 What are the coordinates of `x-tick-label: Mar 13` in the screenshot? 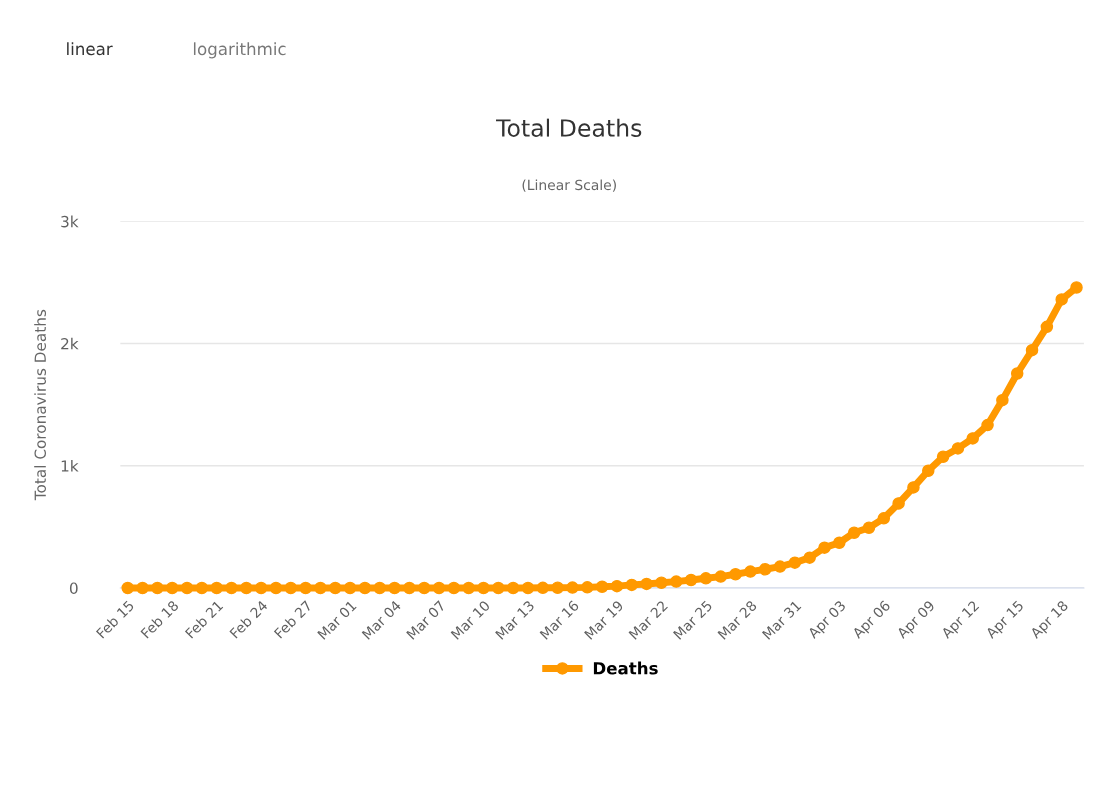 It's located at (514, 620).